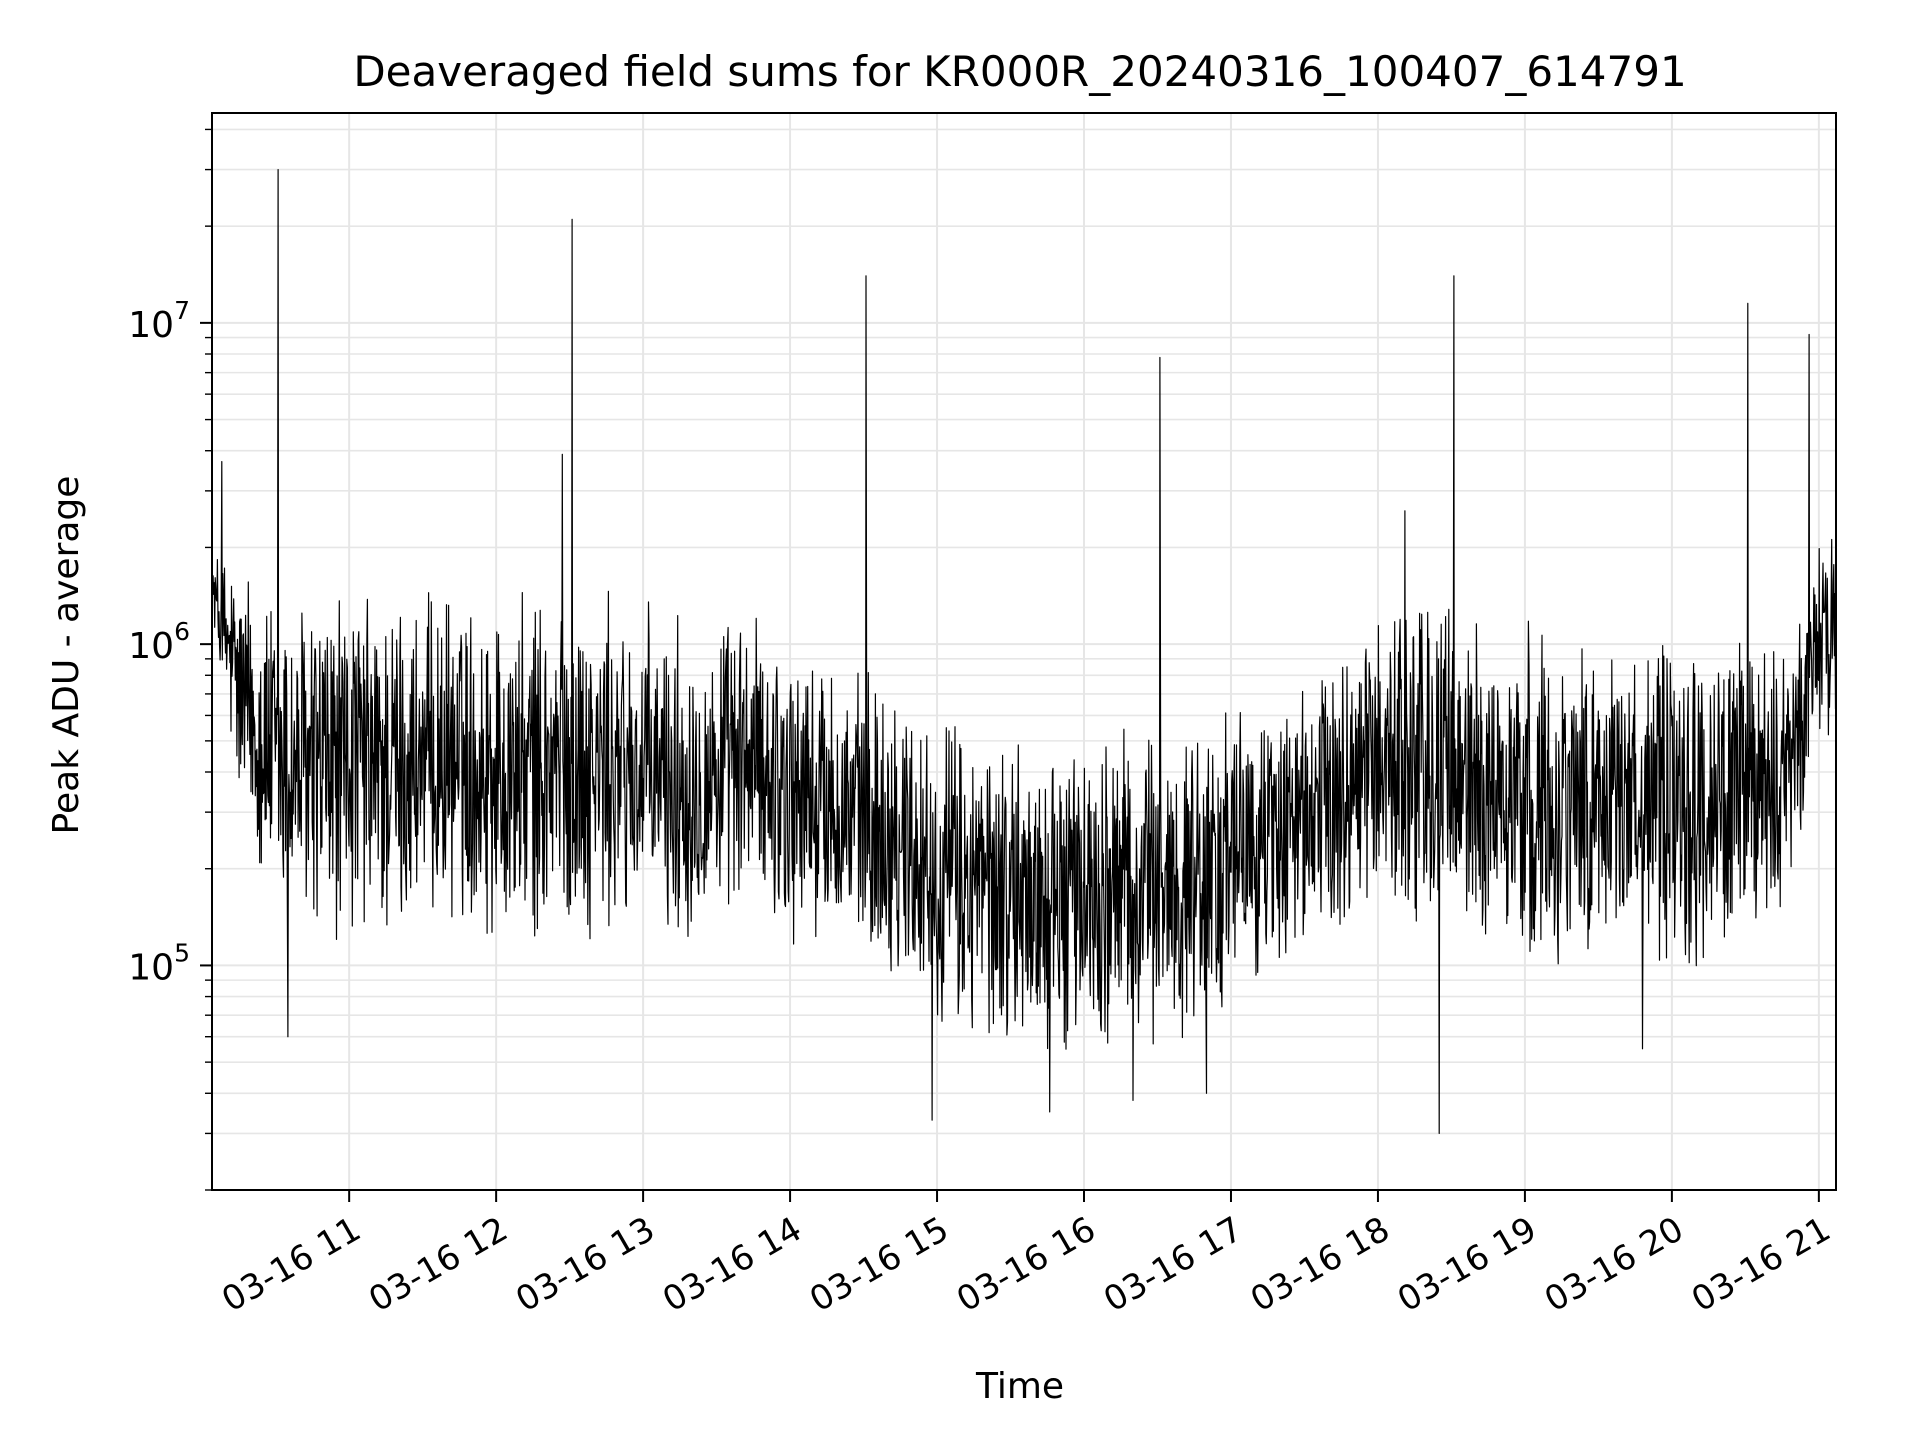  I want to click on y-tick-exponent: 6, so click(182, 631).